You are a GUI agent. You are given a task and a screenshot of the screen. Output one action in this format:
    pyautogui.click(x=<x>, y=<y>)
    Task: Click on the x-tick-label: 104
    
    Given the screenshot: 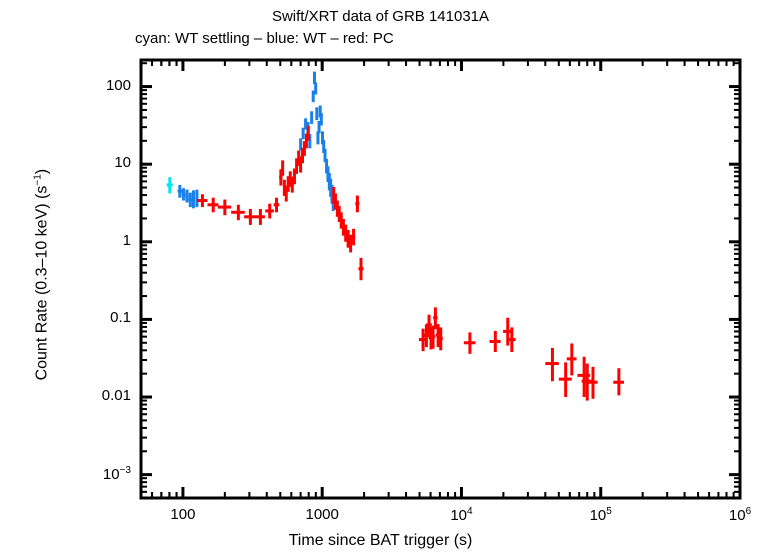 What is the action you would take?
    pyautogui.click(x=461, y=515)
    